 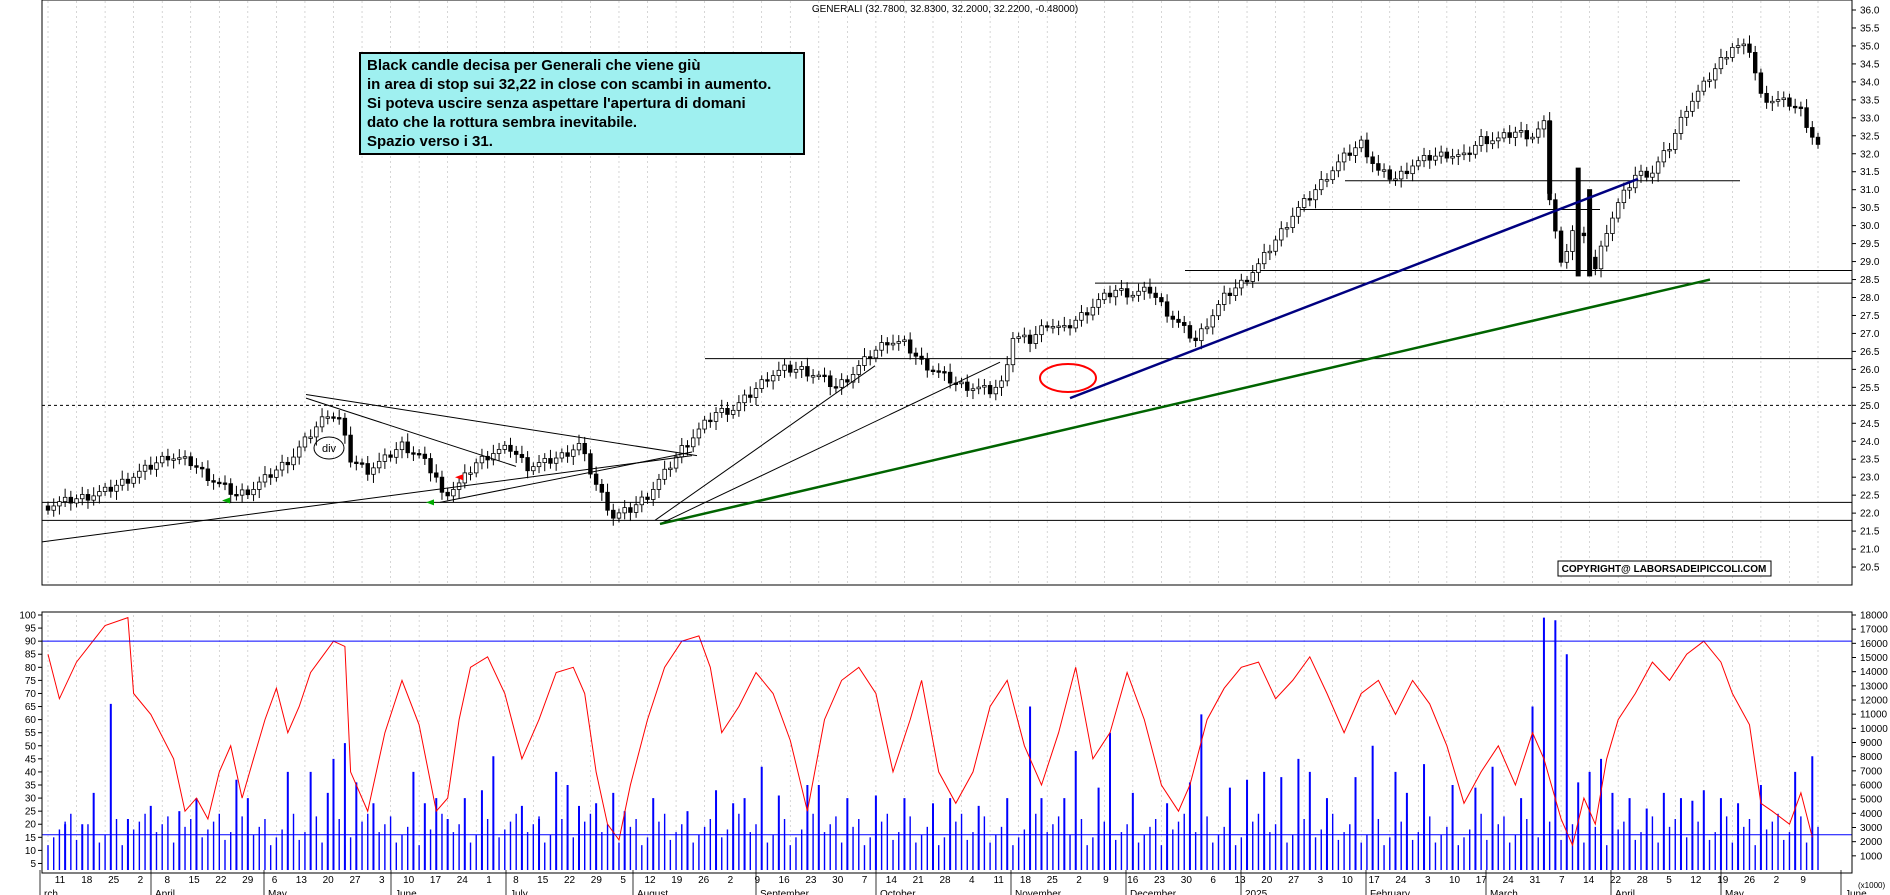 I want to click on copyright-text: COPYRIGHT@ LABORSADEIPICCOLI.COM, so click(x=1664, y=569).